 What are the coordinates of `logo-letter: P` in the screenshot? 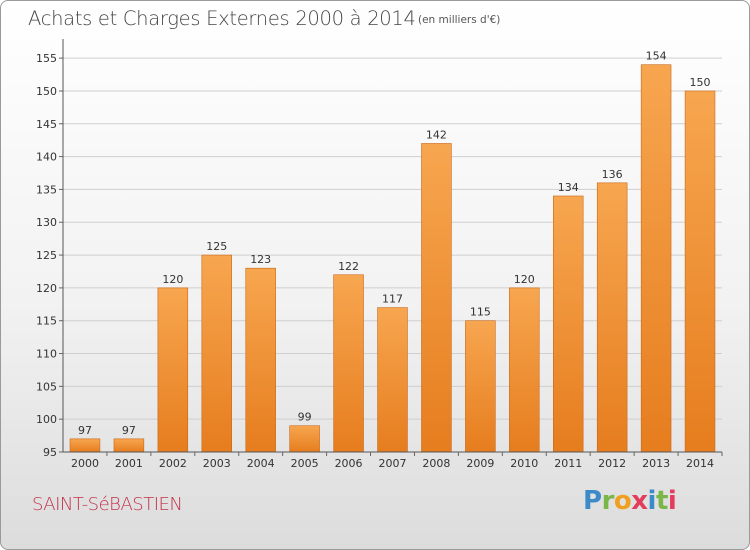 It's located at (592, 501).